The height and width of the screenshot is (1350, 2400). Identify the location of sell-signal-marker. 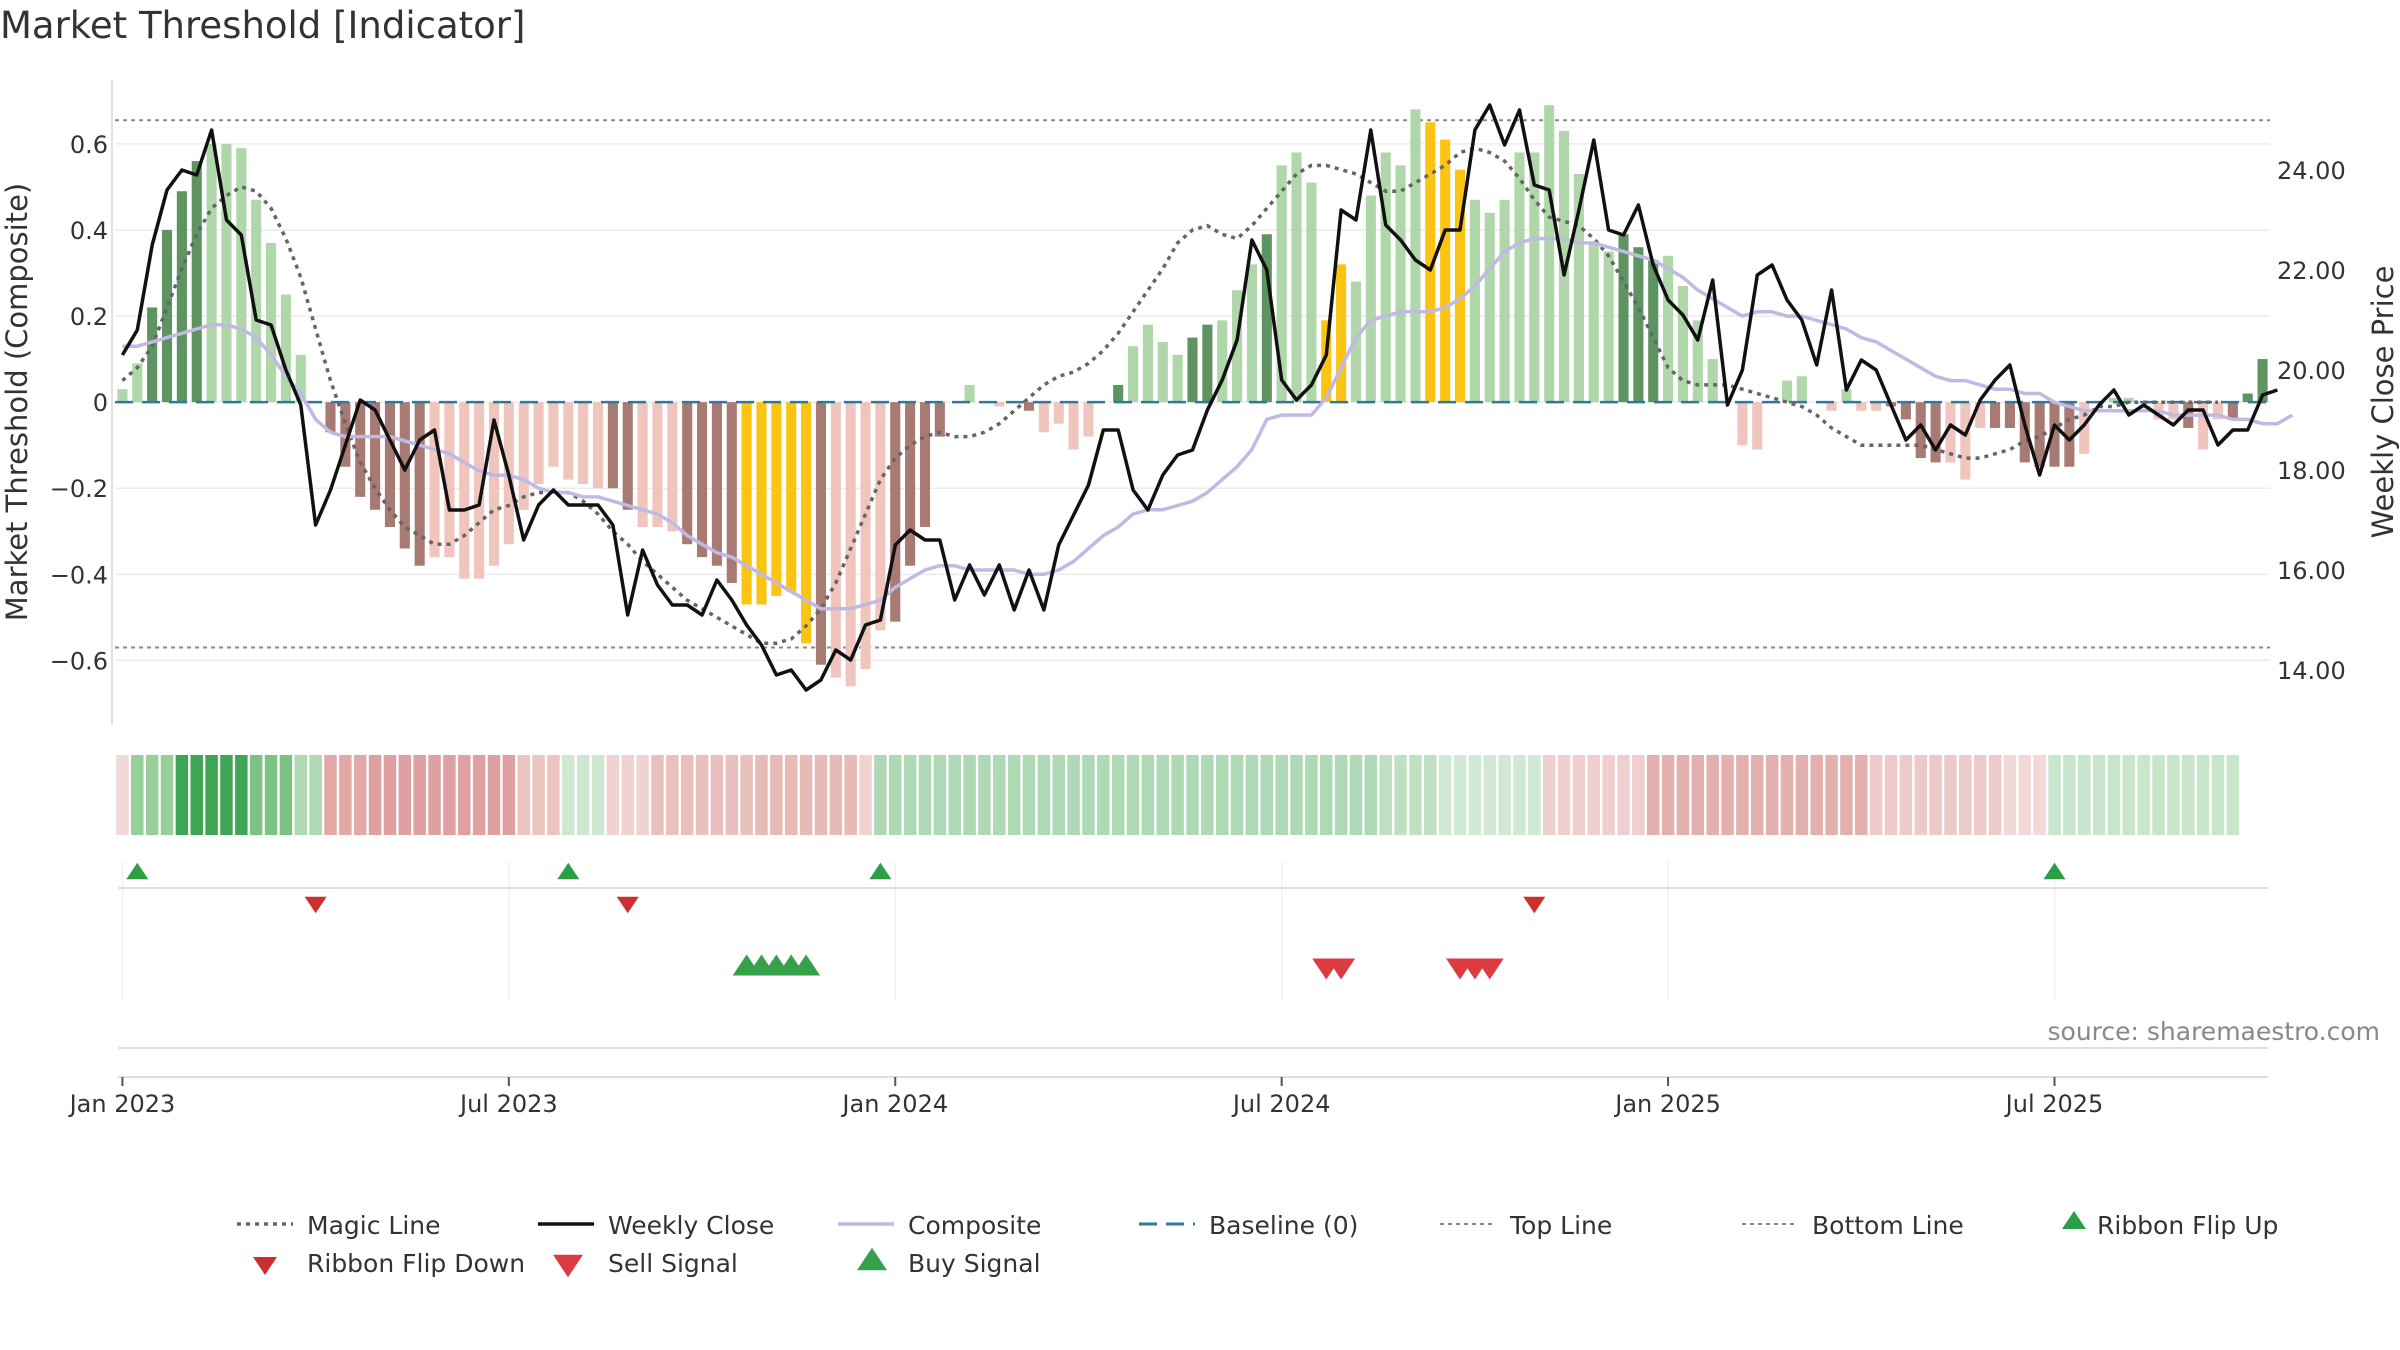
(1341, 969).